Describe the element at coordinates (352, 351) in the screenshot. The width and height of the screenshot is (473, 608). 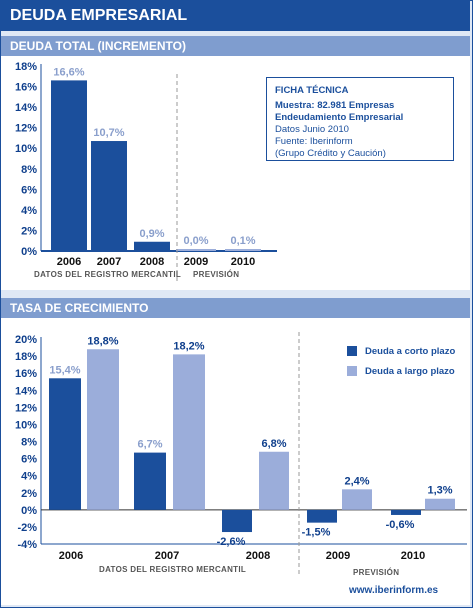
I see `legend-swatch-corto` at that location.